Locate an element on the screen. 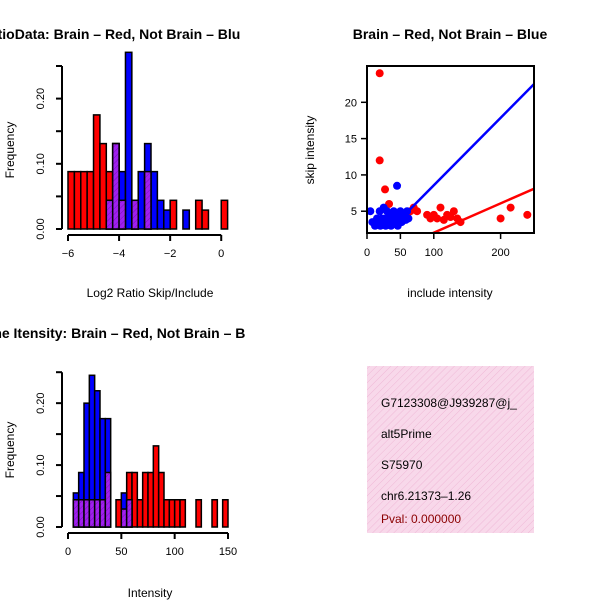 The width and height of the screenshot is (600, 600). scatter-axes: 0 50 100 200 5 10 15 20 is located at coordinates (427, 178).